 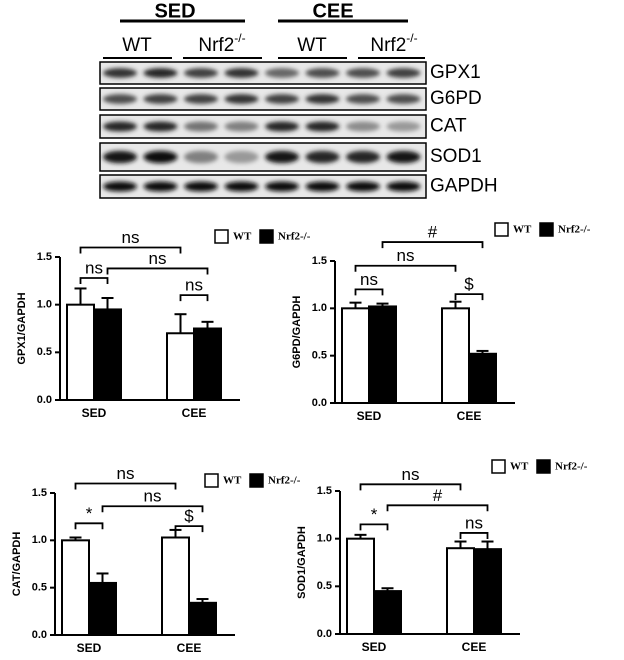 What do you see at coordinates (239, 38) in the screenshot?
I see `lane-label-sup: -/-` at bounding box center [239, 38].